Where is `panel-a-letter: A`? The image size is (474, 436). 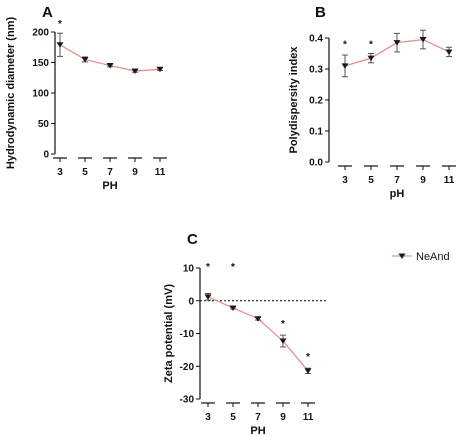 panel-a-letter: A is located at coordinates (47, 12).